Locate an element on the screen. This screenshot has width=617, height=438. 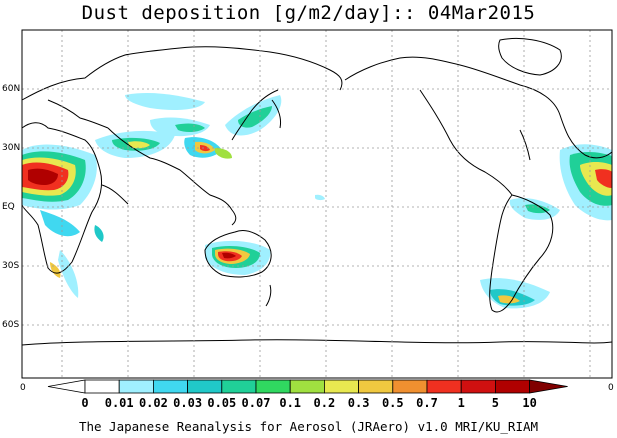
lat-label-30n: 30N is located at coordinates (11, 148).